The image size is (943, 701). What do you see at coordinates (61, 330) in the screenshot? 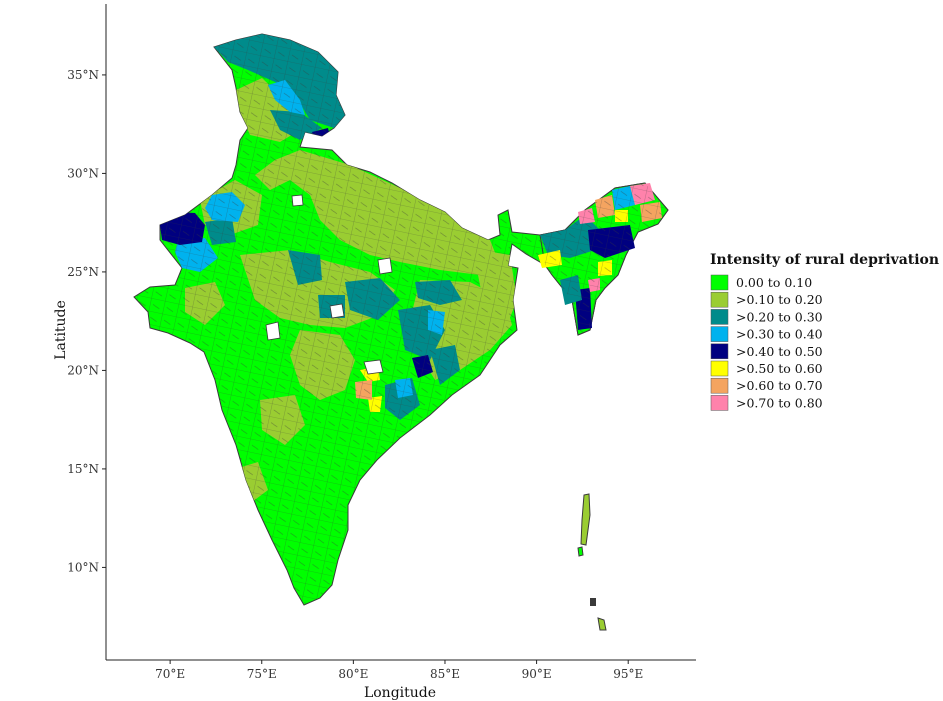
I see `y-axis-title: Latitude` at bounding box center [61, 330].